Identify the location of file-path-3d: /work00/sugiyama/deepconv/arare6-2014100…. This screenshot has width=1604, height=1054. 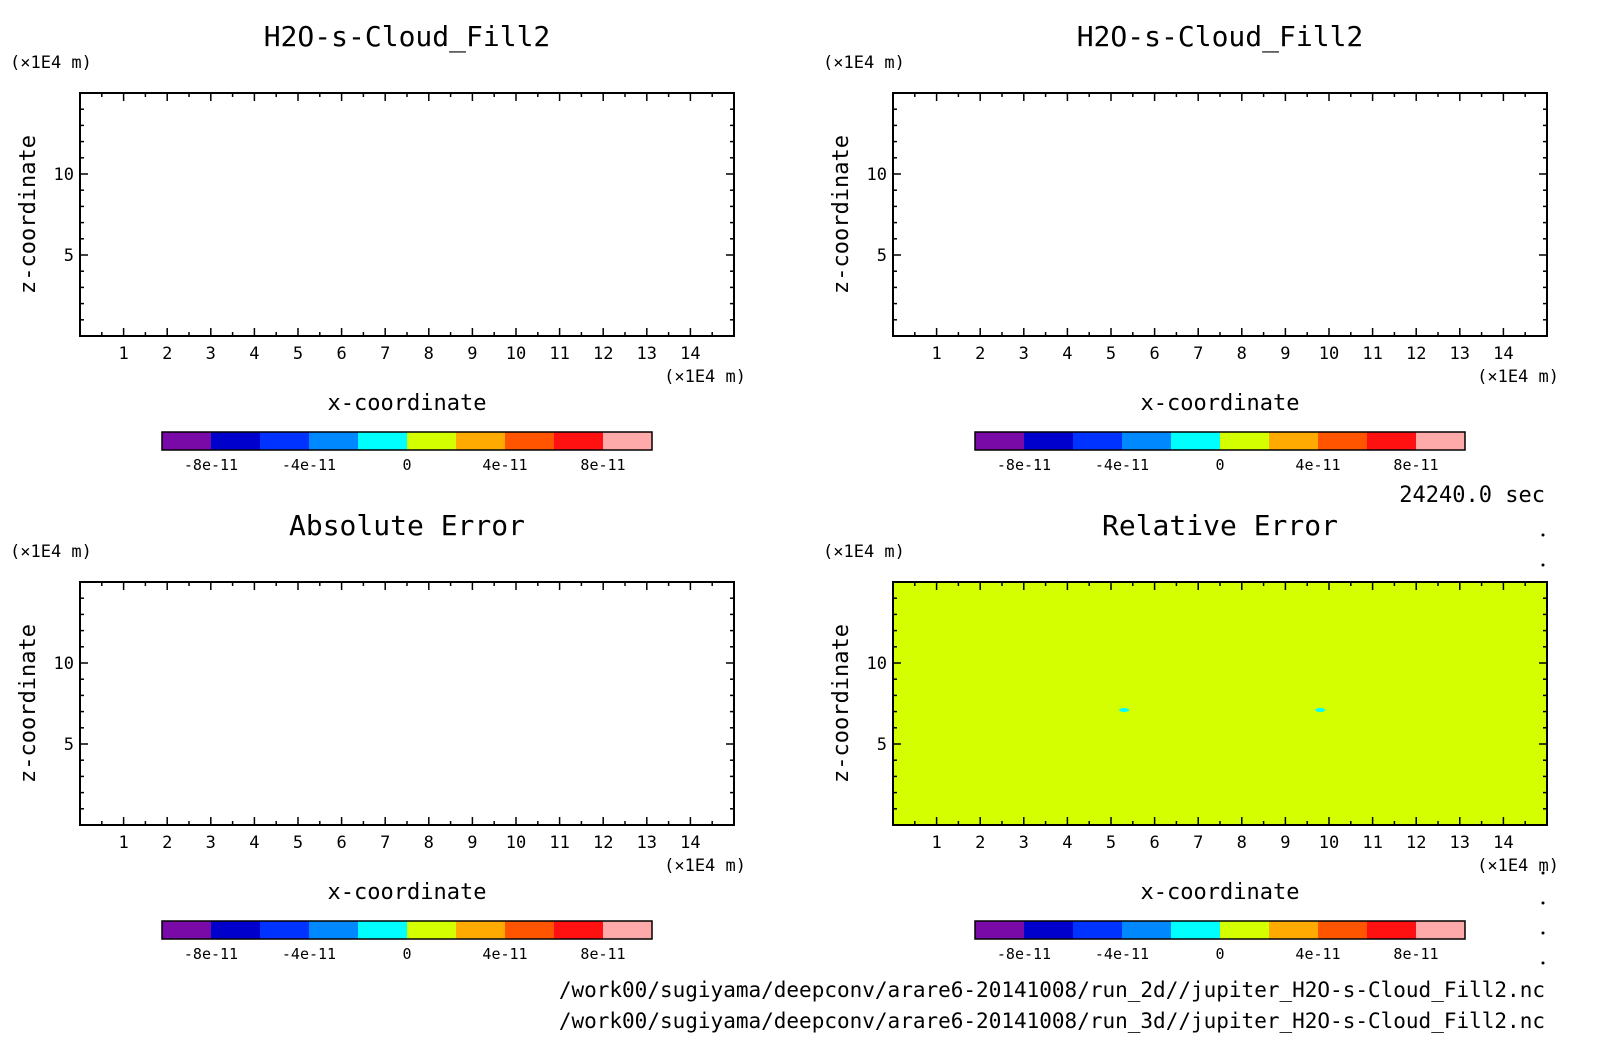
(1052, 1021).